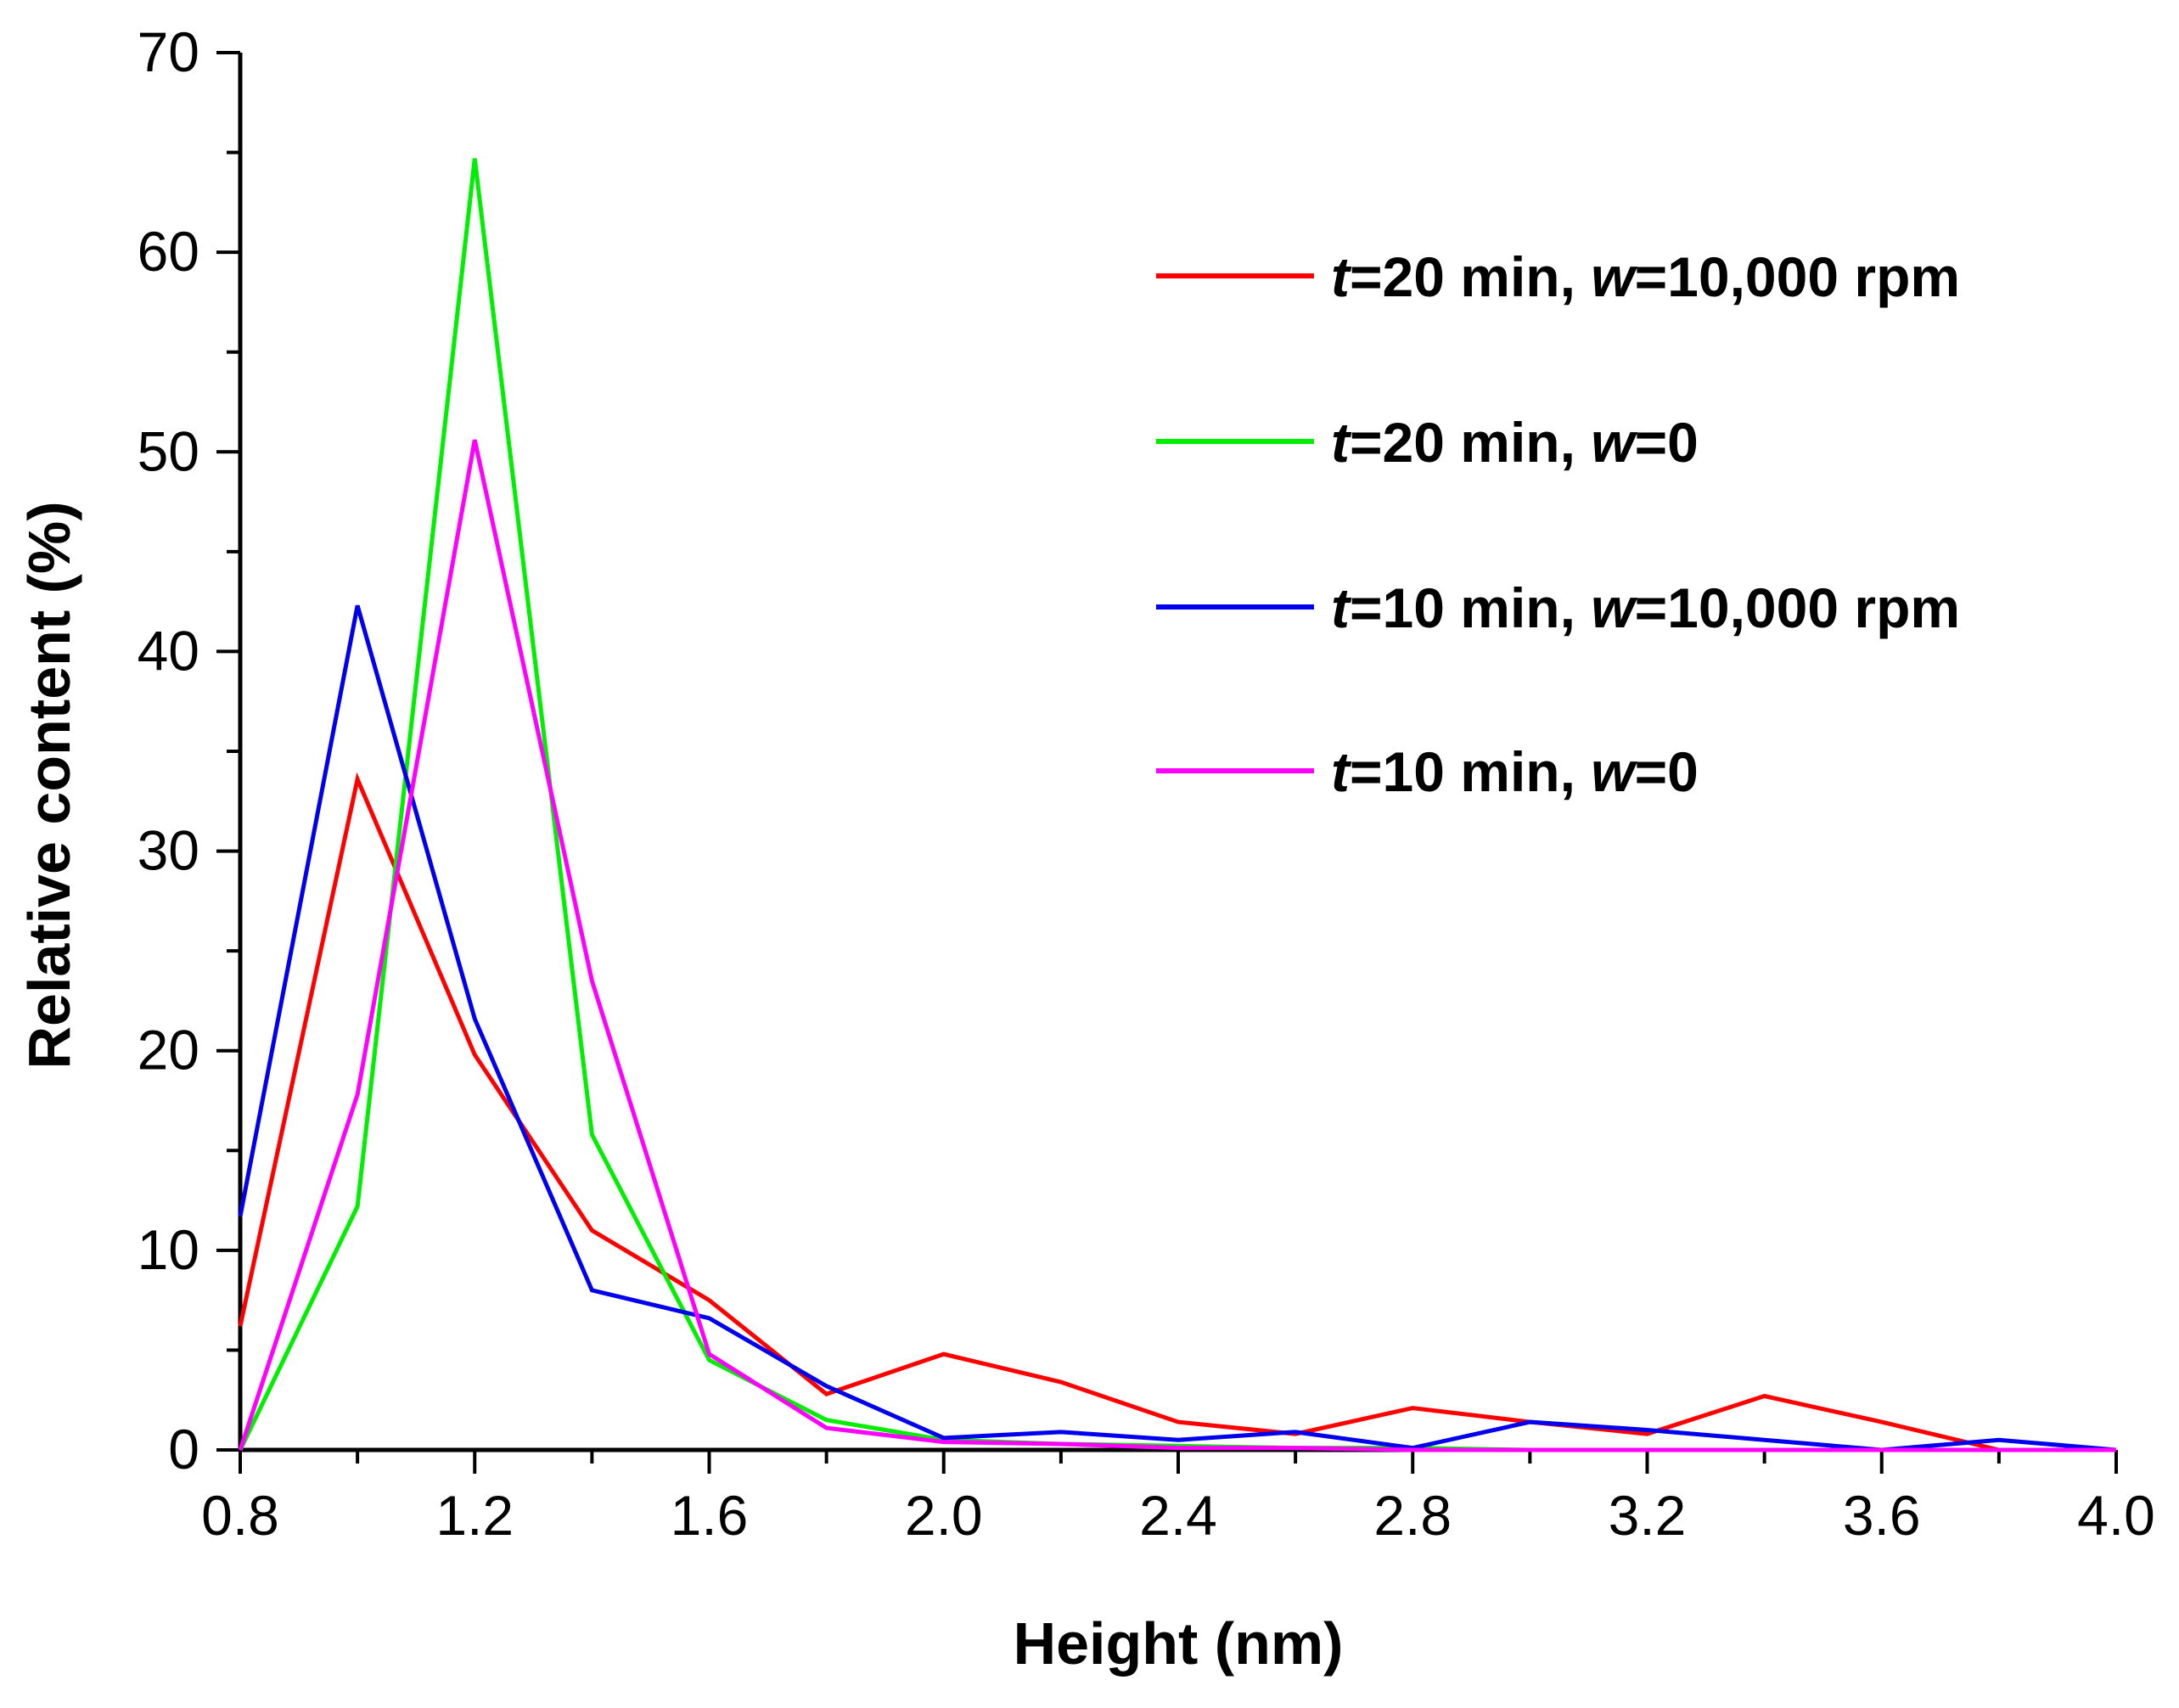 The height and width of the screenshot is (1708, 2179). What do you see at coordinates (168, 850) in the screenshot?
I see `y-tick-label: 30` at bounding box center [168, 850].